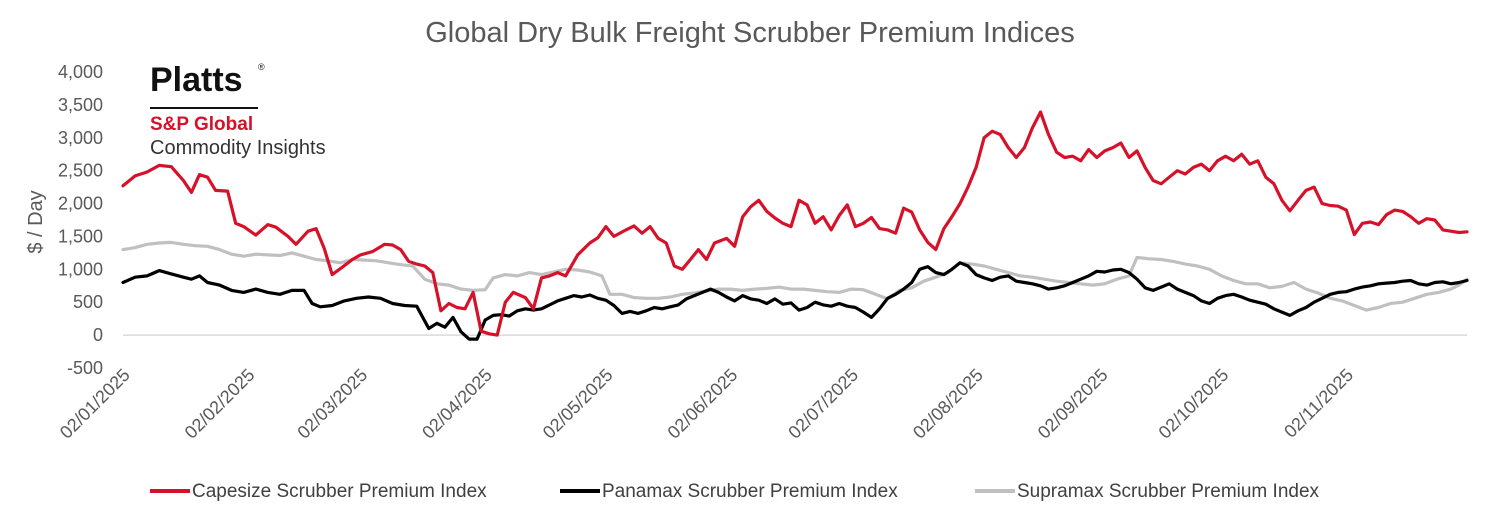 The height and width of the screenshot is (525, 1500). What do you see at coordinates (80, 171) in the screenshot?
I see `y-tick-label: 2,500` at bounding box center [80, 171].